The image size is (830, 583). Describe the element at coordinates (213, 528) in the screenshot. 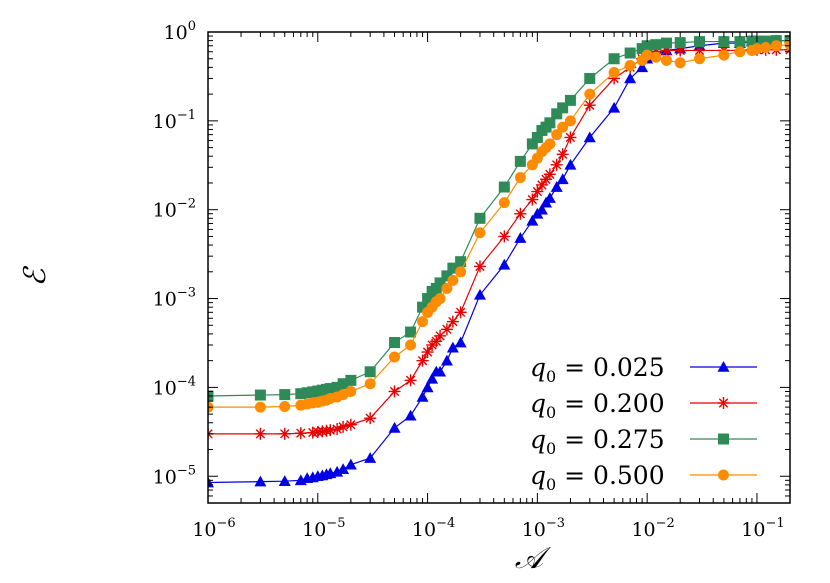

I see `x-tick-label: 10⁻⁶` at that location.